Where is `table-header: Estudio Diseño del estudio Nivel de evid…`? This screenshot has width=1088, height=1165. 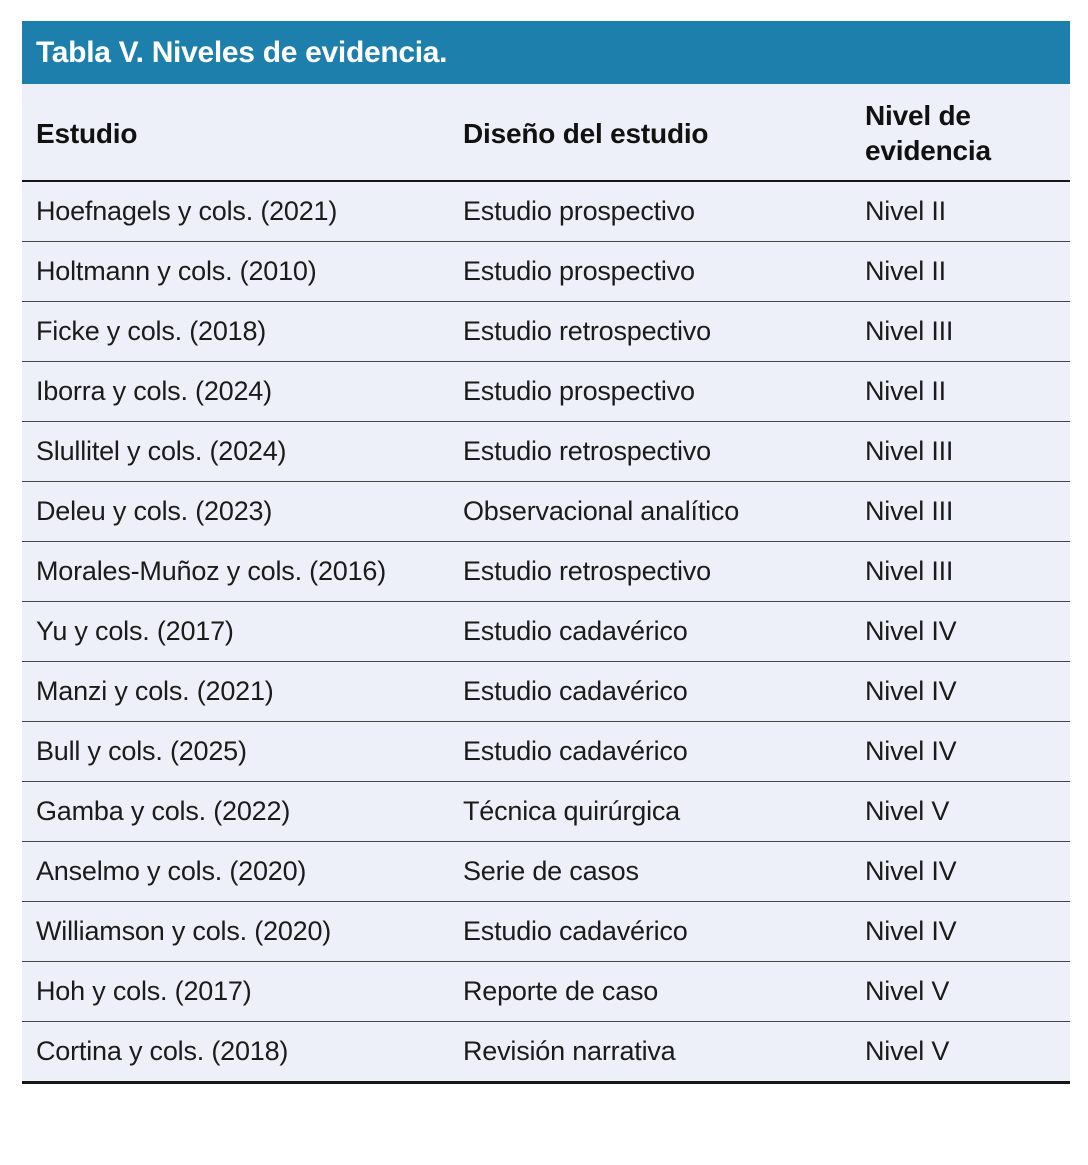
table-header: Estudio Diseño del estudio Nivel de evid… is located at coordinates (546, 133).